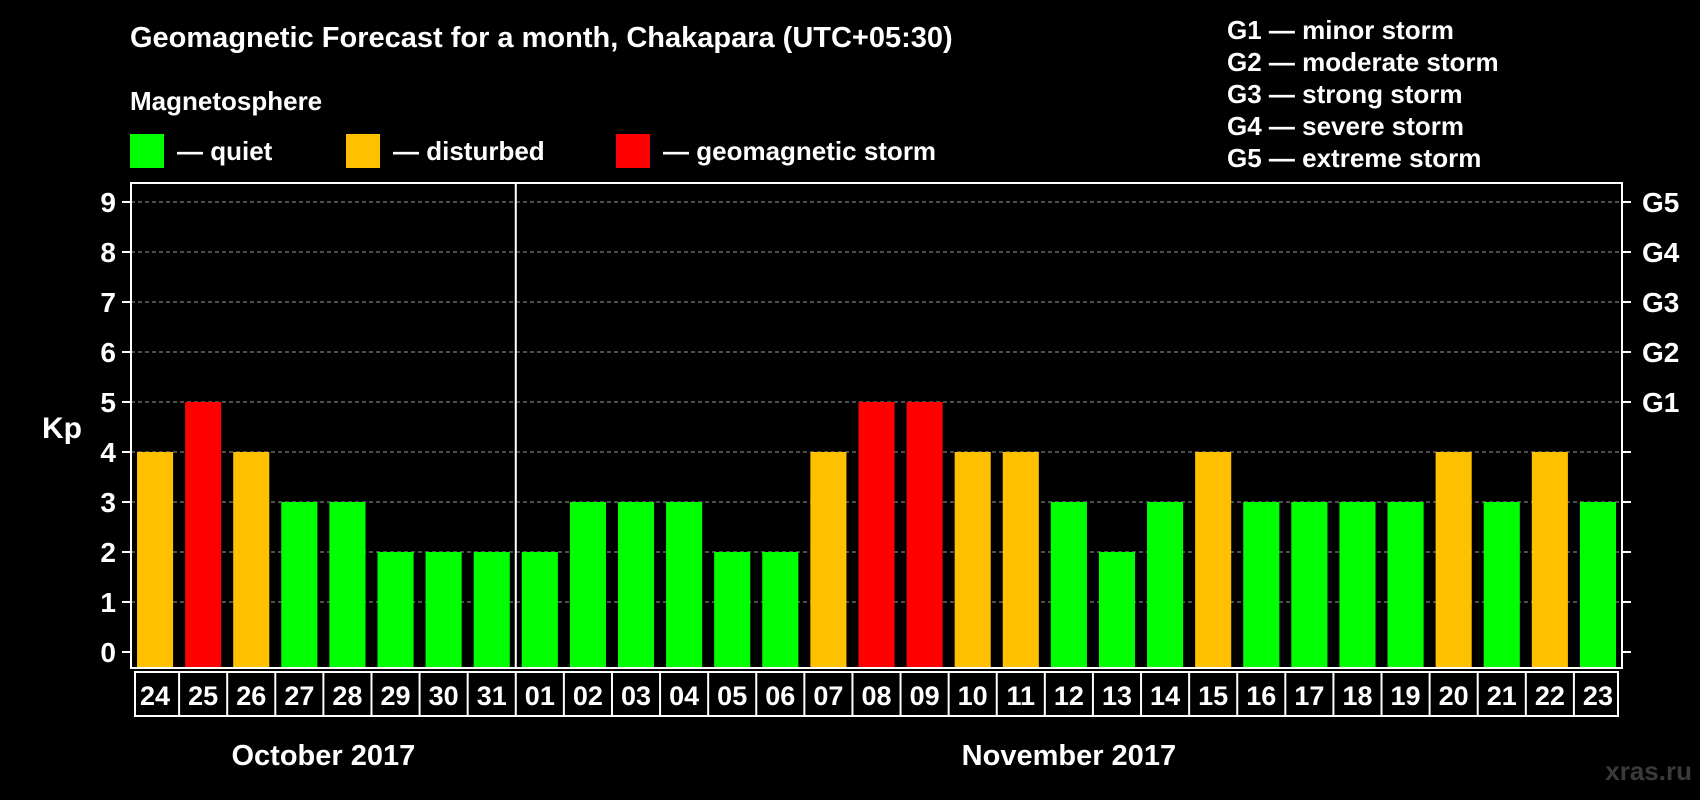  Describe the element at coordinates (973, 696) in the screenshot. I see `date-label-10: 10` at that location.